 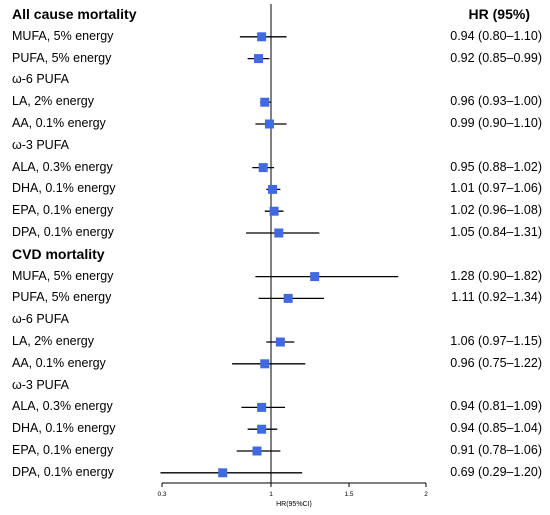 I want to click on hr-value: 0.91 (0.78–1.06), so click(x=496, y=450).